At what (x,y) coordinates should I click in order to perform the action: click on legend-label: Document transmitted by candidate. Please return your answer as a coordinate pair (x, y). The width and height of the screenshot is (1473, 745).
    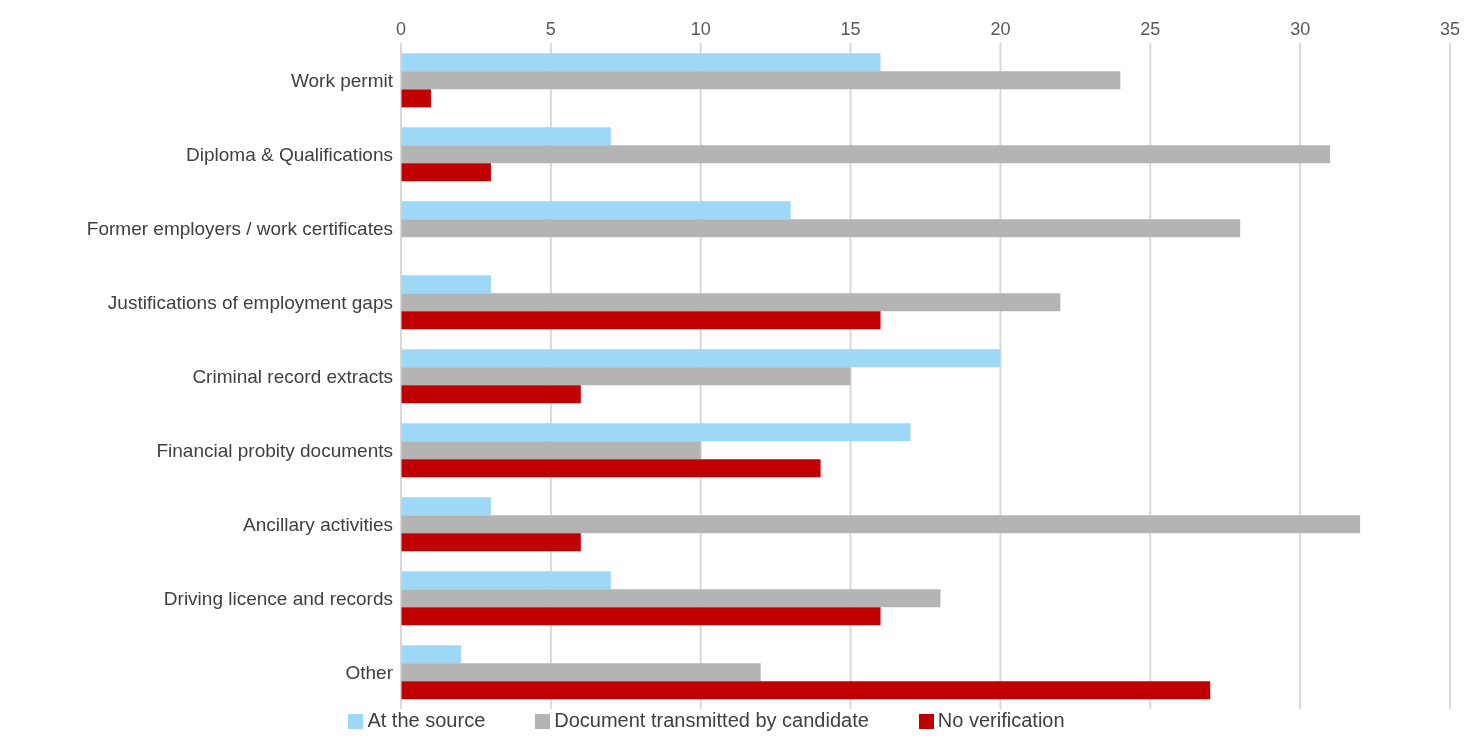
    Looking at the image, I should click on (711, 720).